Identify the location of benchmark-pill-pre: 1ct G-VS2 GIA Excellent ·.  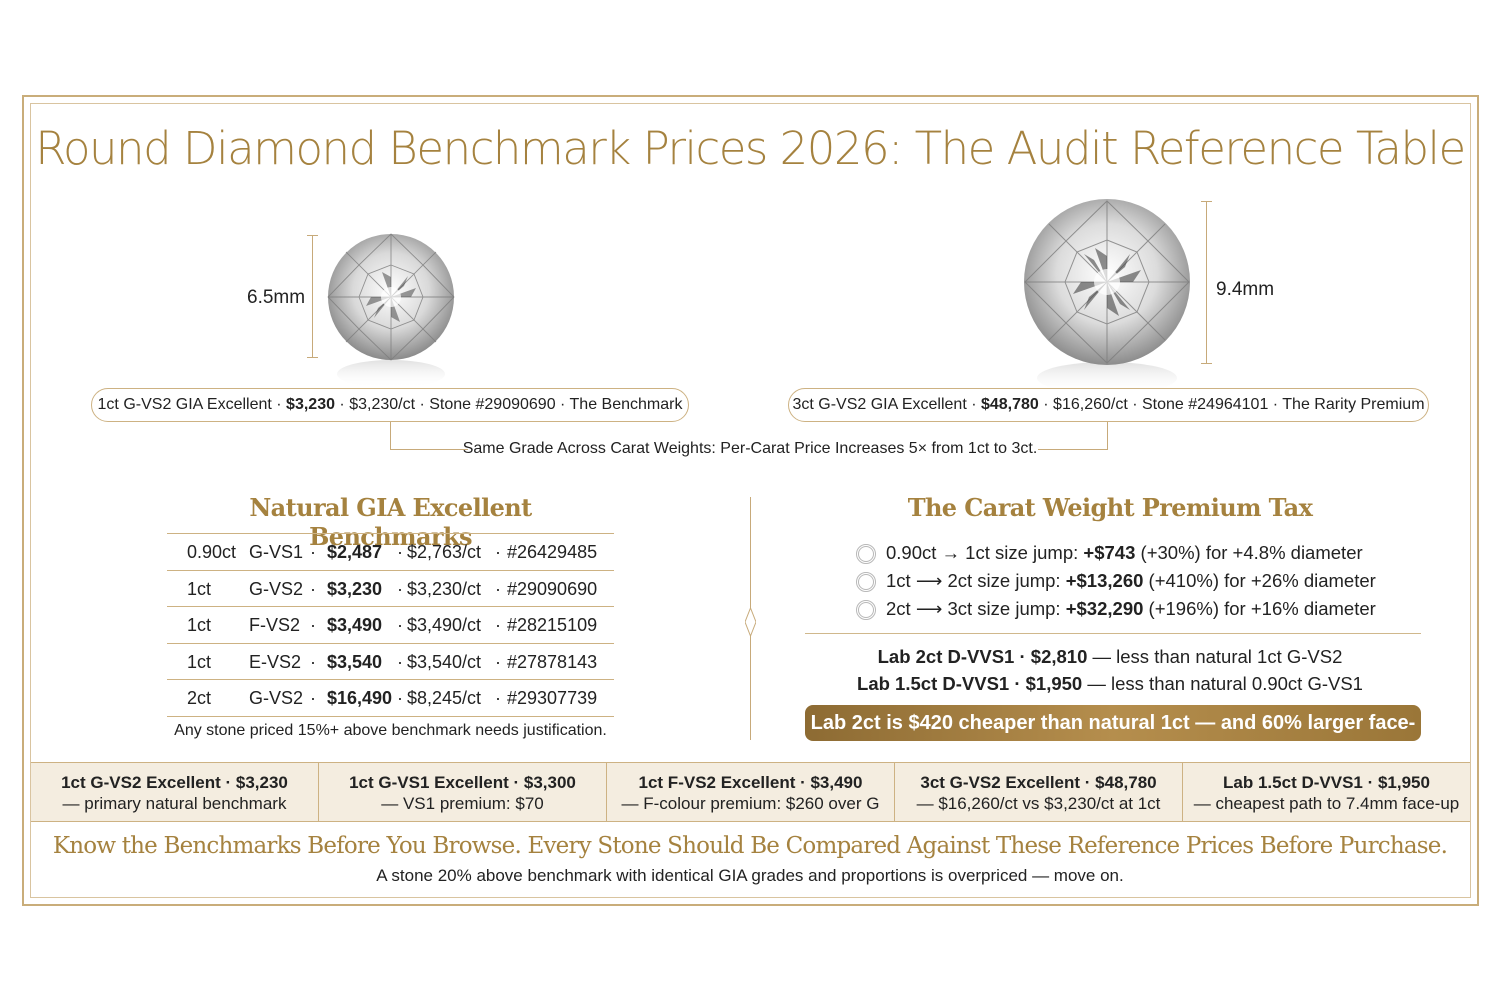
(192, 404).